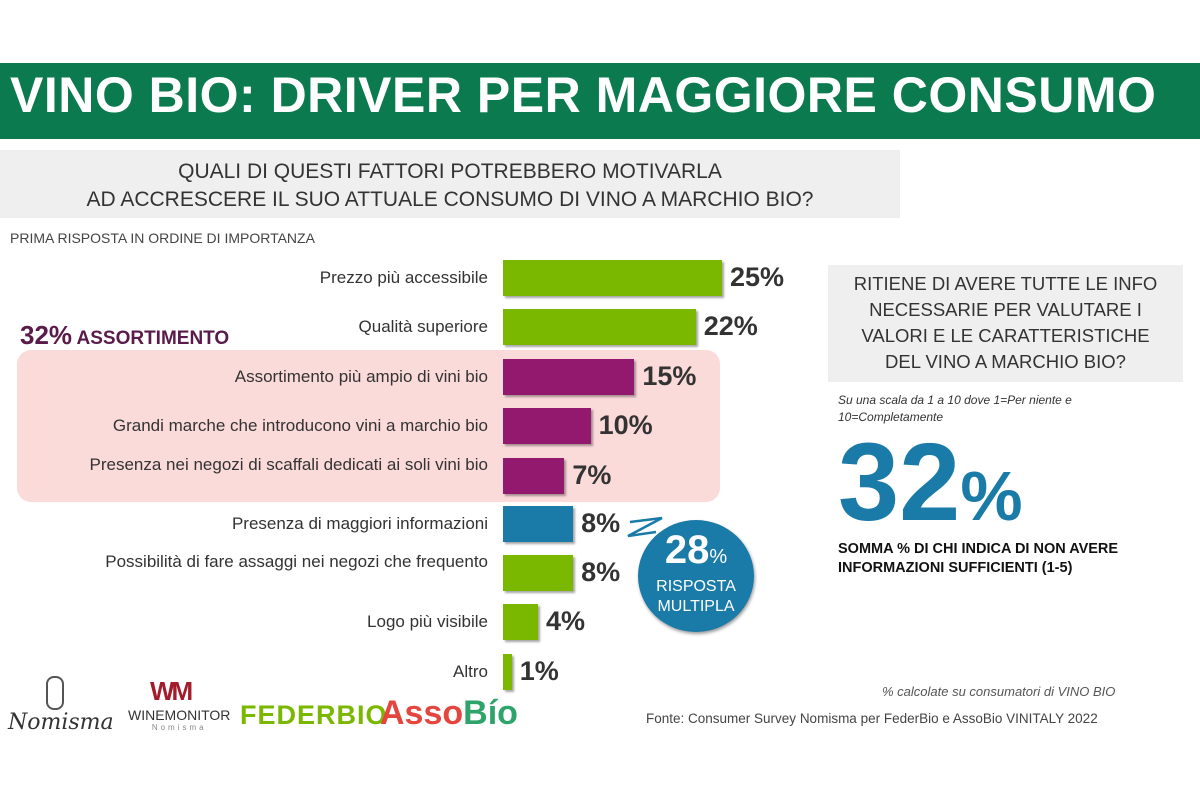 The width and height of the screenshot is (1200, 800). What do you see at coordinates (592, 475) in the screenshot?
I see `bar-value-label: 7%` at bounding box center [592, 475].